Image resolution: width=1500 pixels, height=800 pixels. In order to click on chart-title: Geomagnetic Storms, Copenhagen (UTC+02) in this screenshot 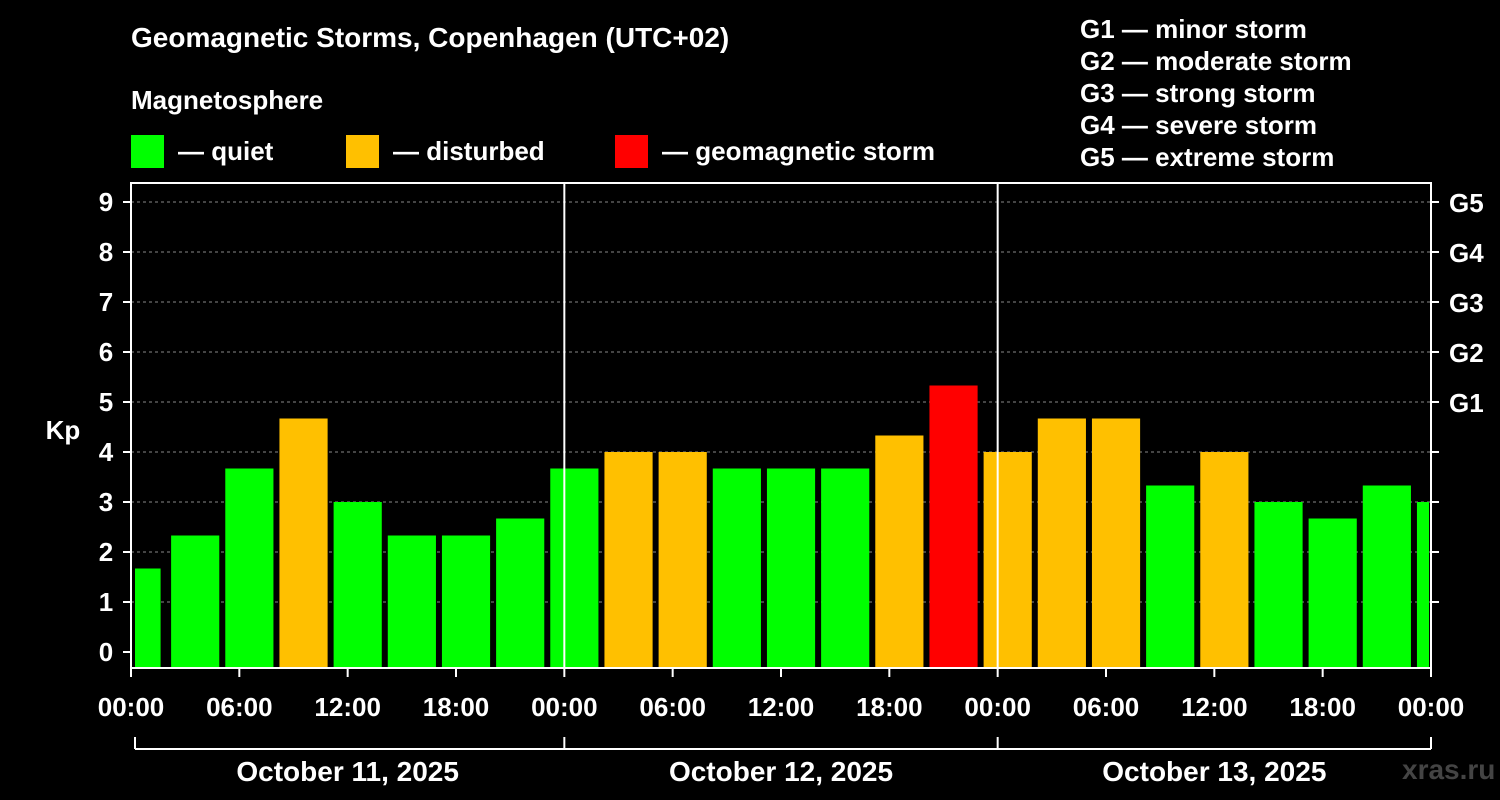, I will do `click(430, 37)`.